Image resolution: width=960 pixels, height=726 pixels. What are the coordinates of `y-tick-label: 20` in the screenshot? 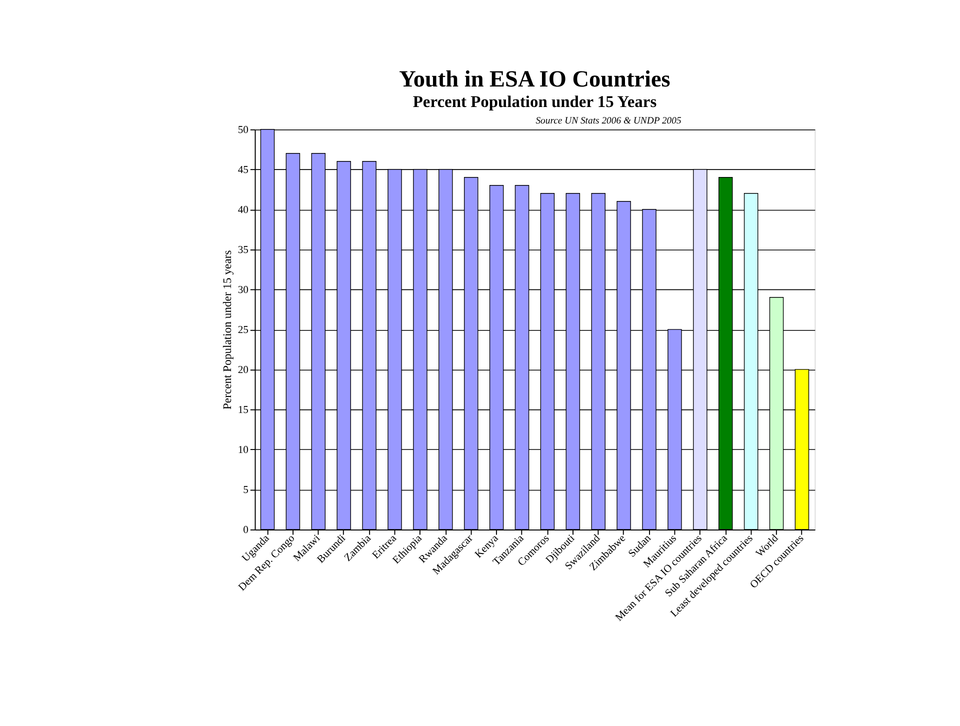 It's located at (243, 370).